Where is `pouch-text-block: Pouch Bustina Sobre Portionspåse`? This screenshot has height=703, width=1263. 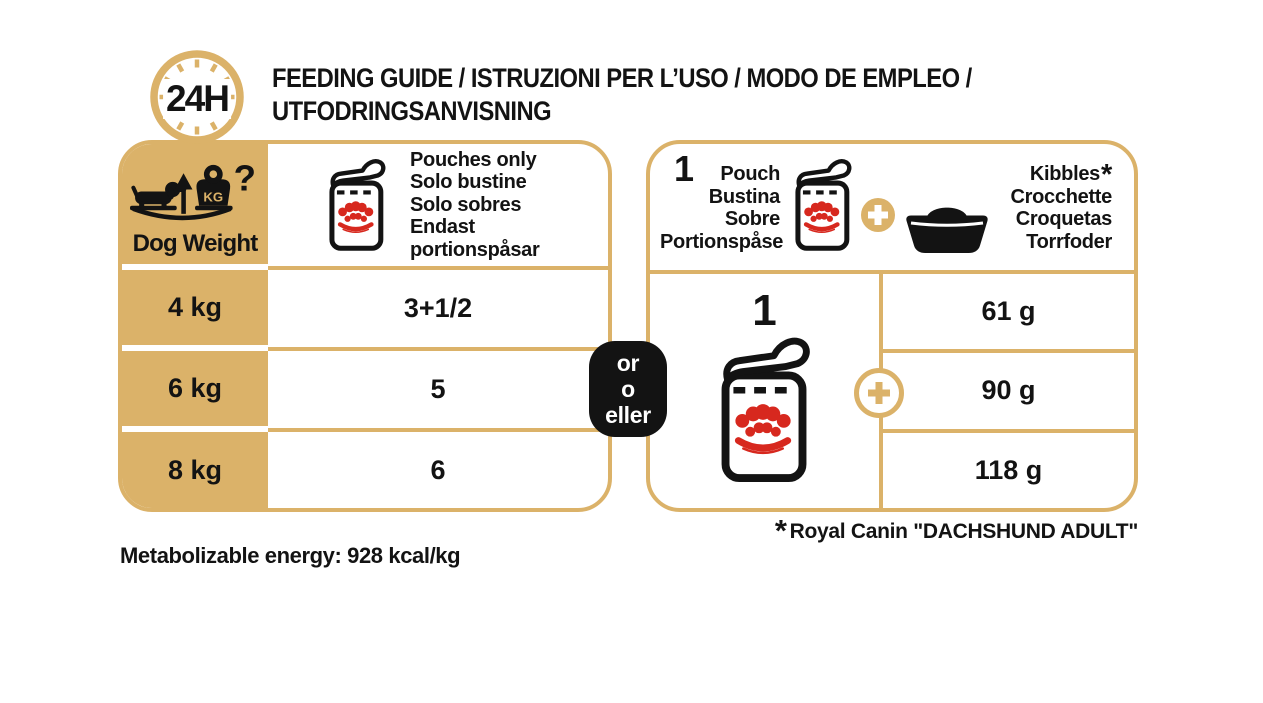 pouch-text-block: Pouch Bustina Sobre Portionspåse is located at coordinates (722, 208).